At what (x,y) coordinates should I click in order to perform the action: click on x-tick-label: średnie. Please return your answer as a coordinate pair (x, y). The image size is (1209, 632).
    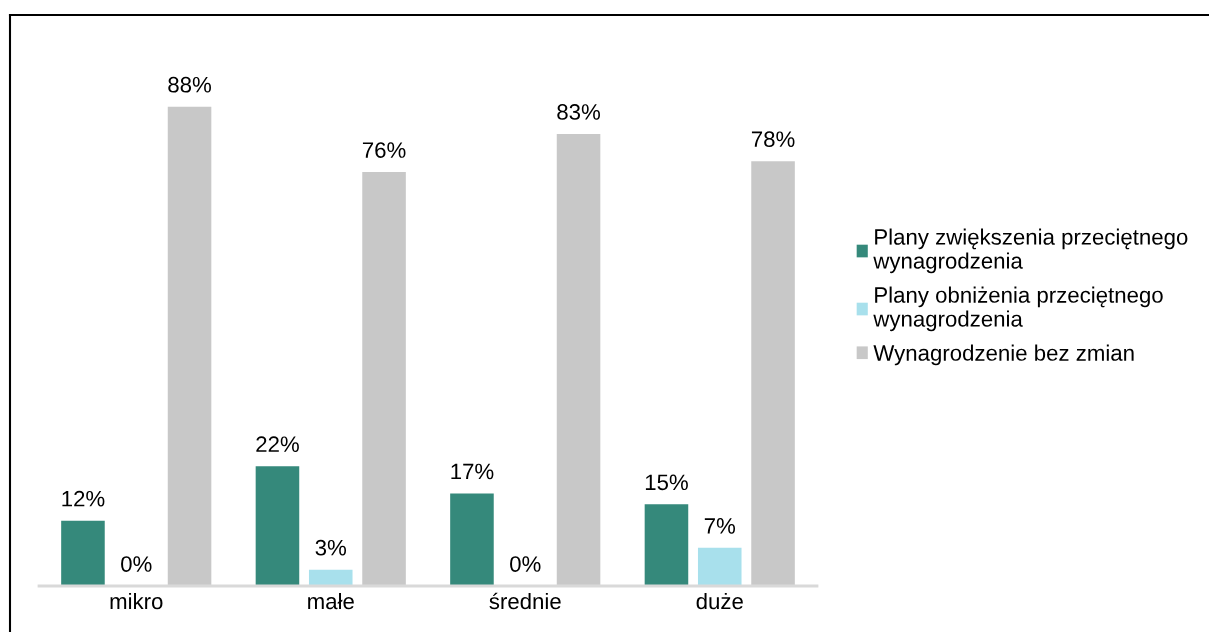
    Looking at the image, I should click on (525, 601).